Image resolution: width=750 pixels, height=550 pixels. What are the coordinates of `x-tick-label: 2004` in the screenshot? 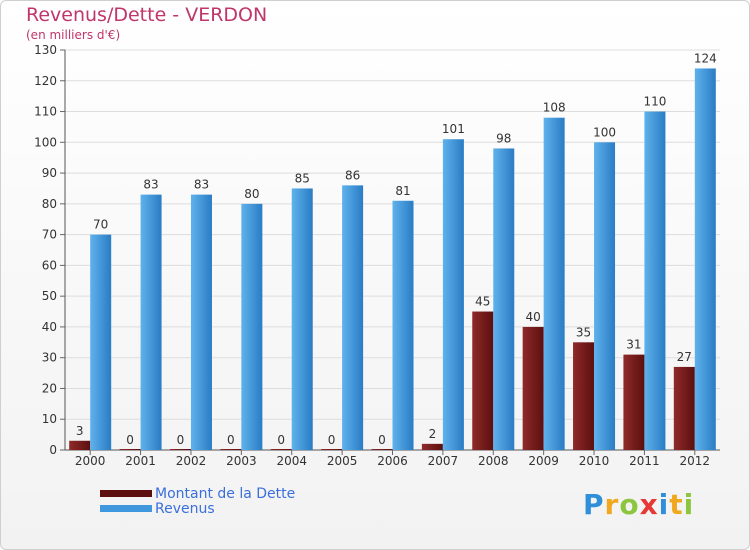 It's located at (291, 461).